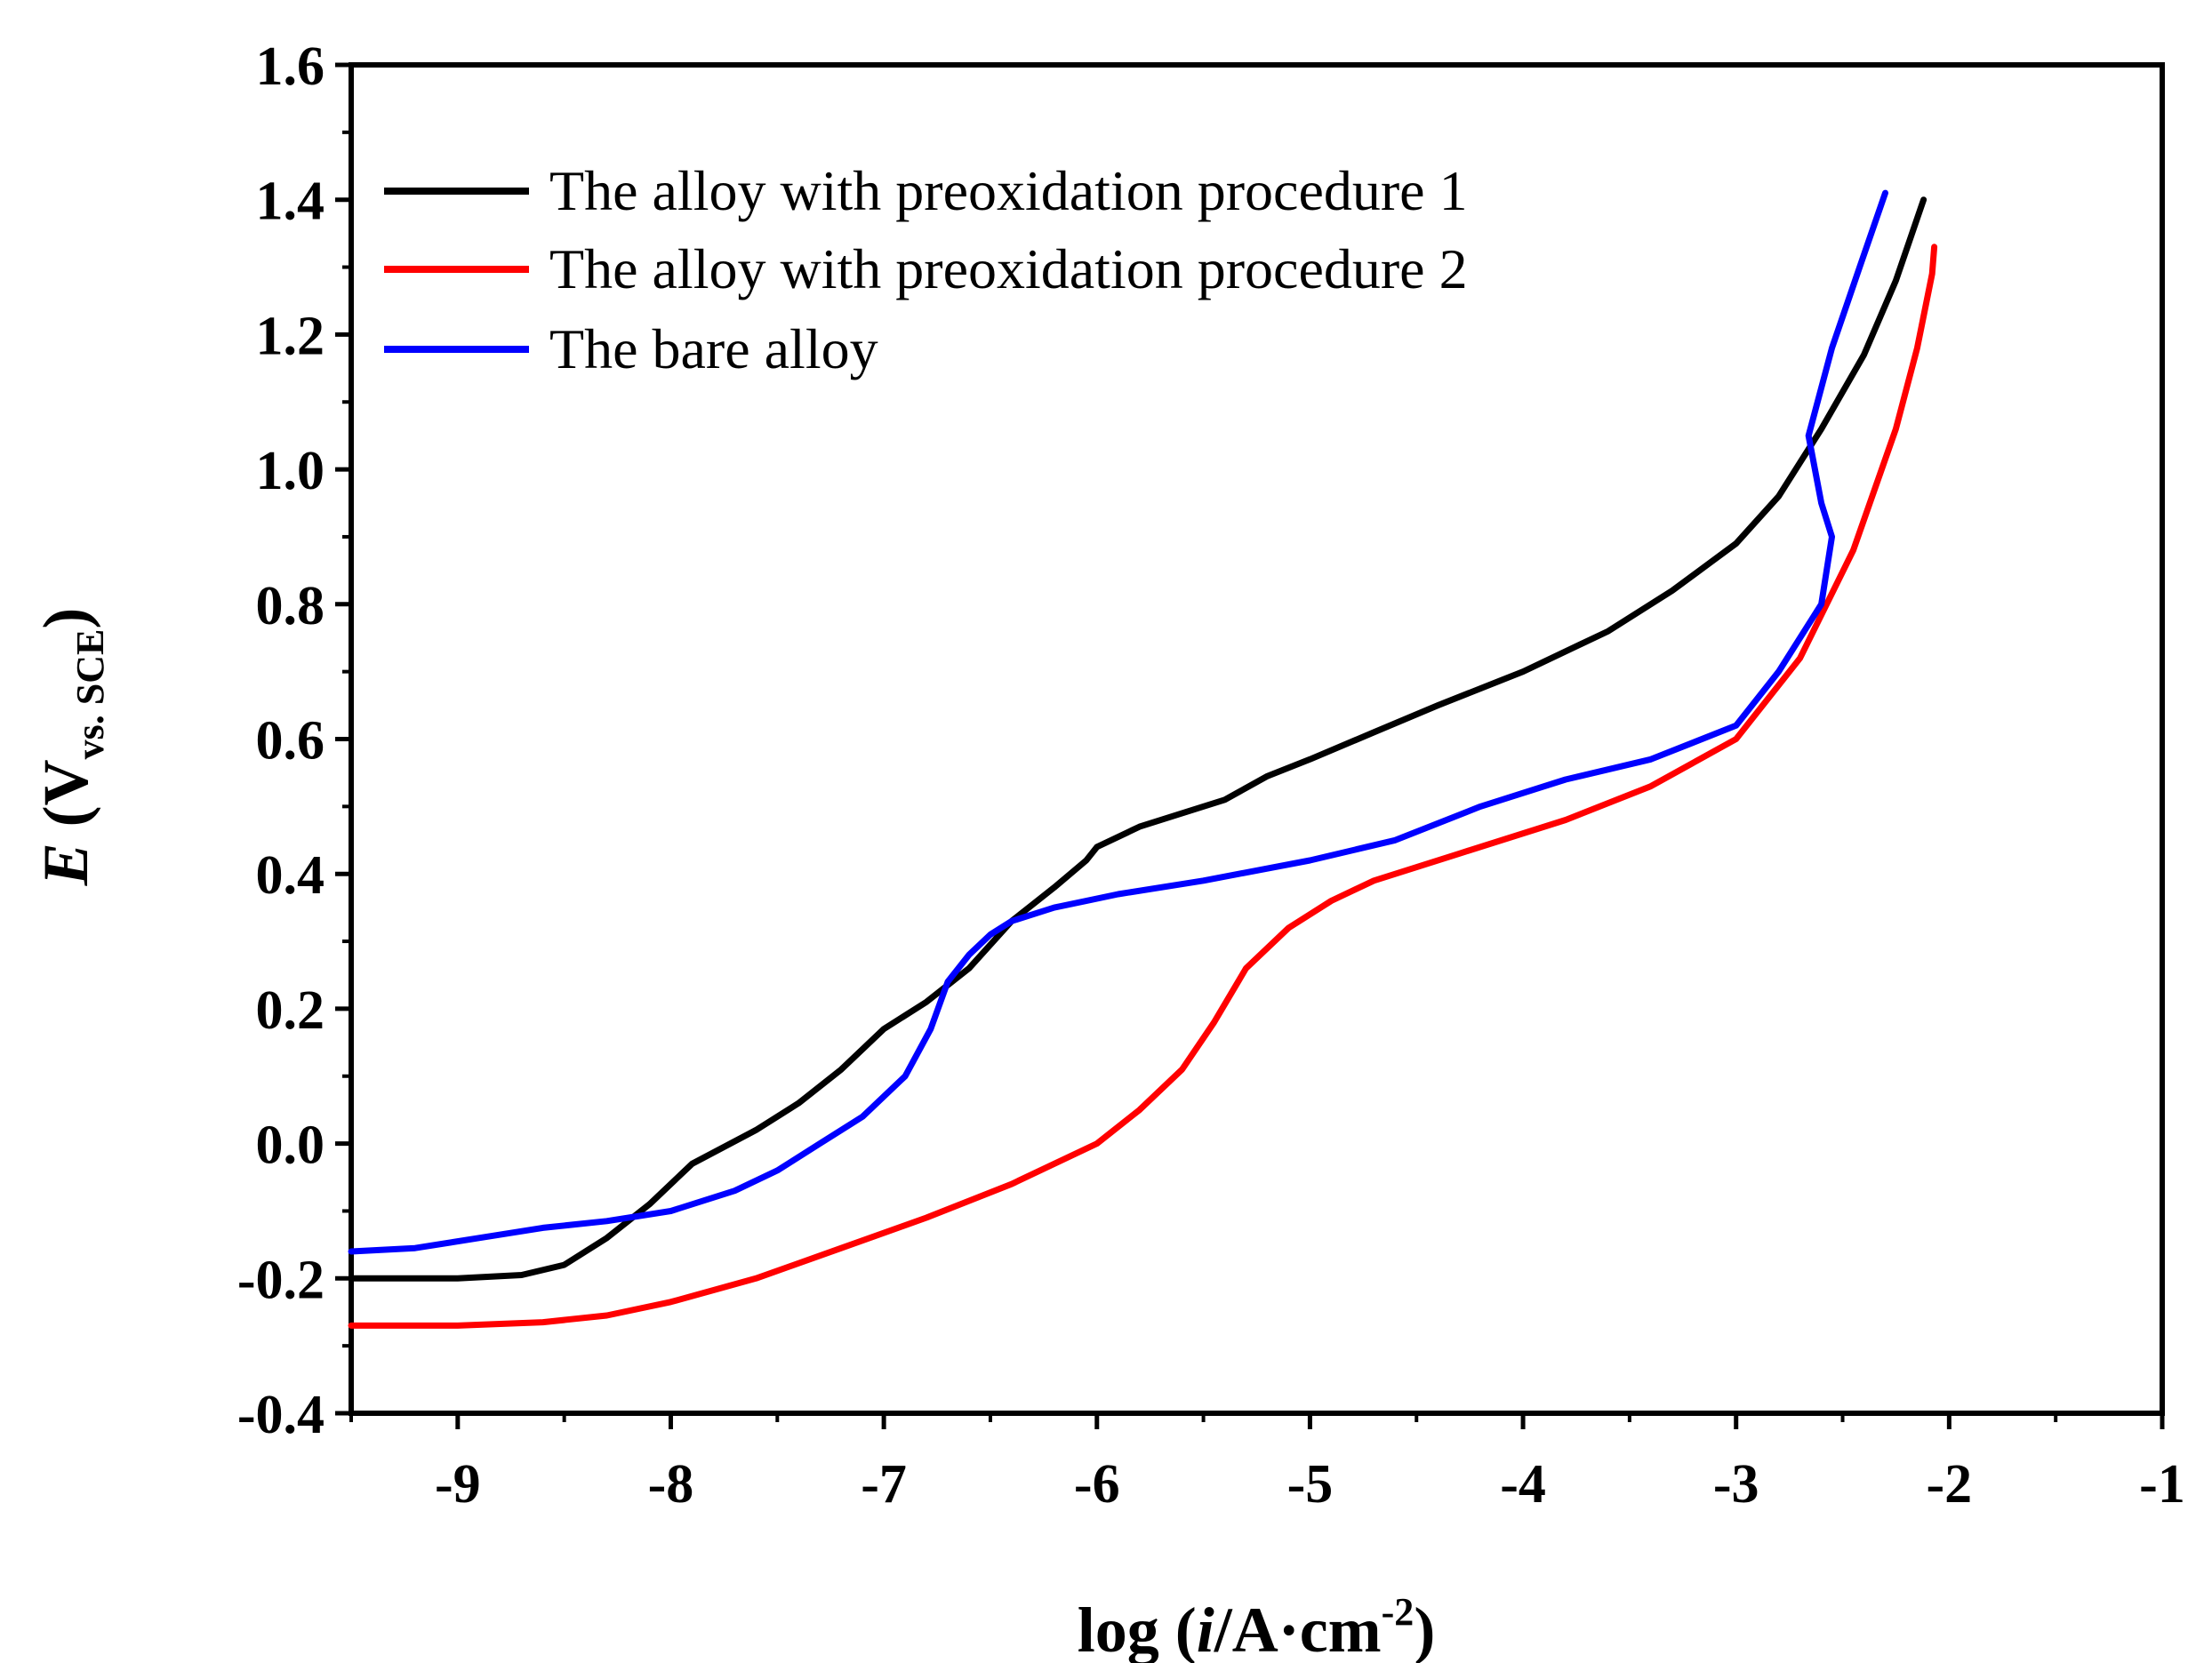 The width and height of the screenshot is (2212, 1663). Describe the element at coordinates (290, 66) in the screenshot. I see `y-tick-label: 1.6` at that location.